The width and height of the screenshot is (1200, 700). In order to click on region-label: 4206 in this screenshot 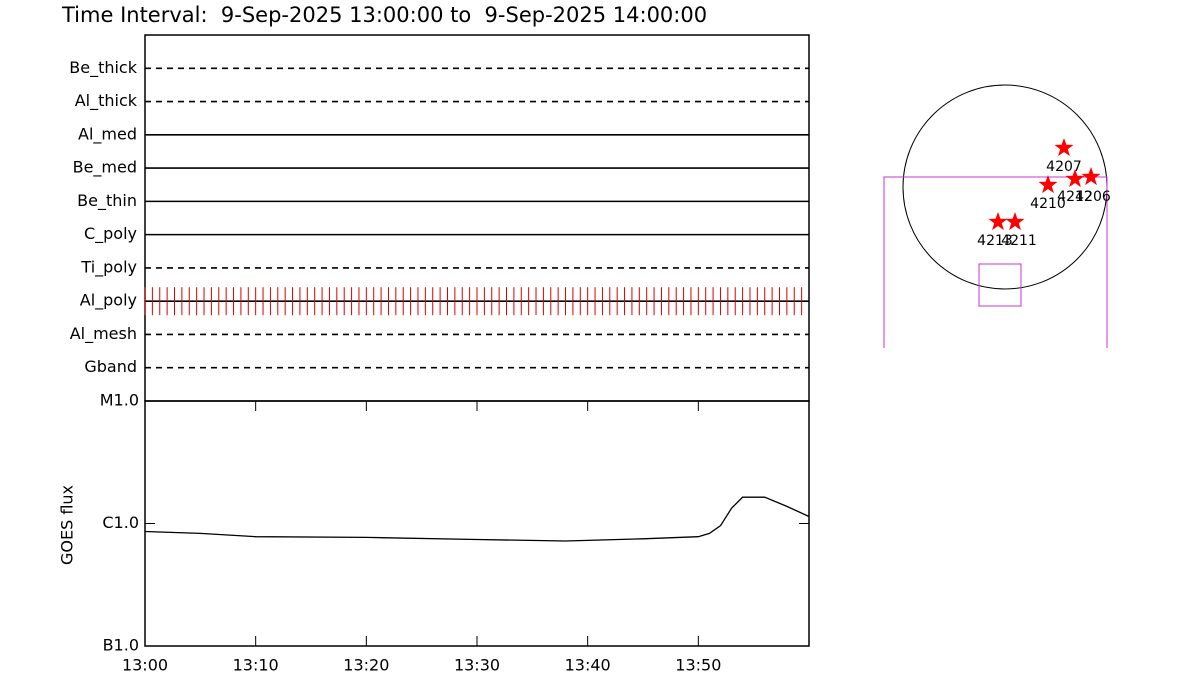, I will do `click(1093, 197)`.